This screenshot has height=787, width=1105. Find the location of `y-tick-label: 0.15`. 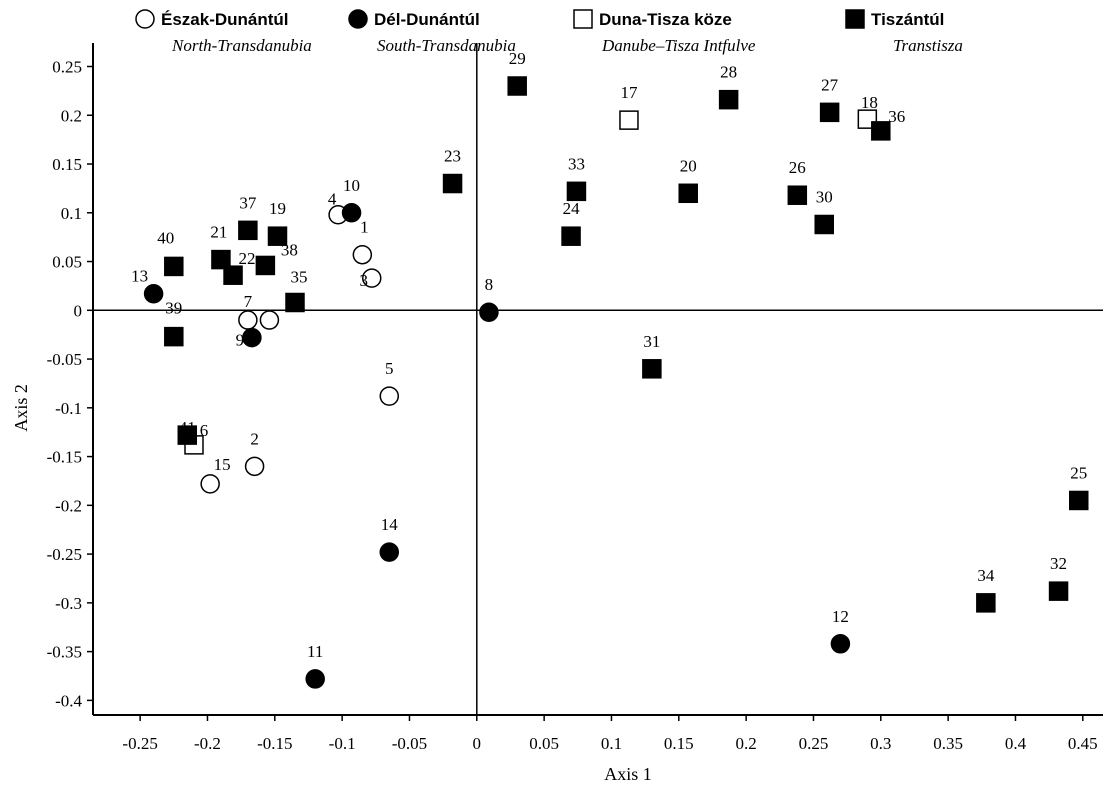

y-tick-label: 0.15 is located at coordinates (67, 164).